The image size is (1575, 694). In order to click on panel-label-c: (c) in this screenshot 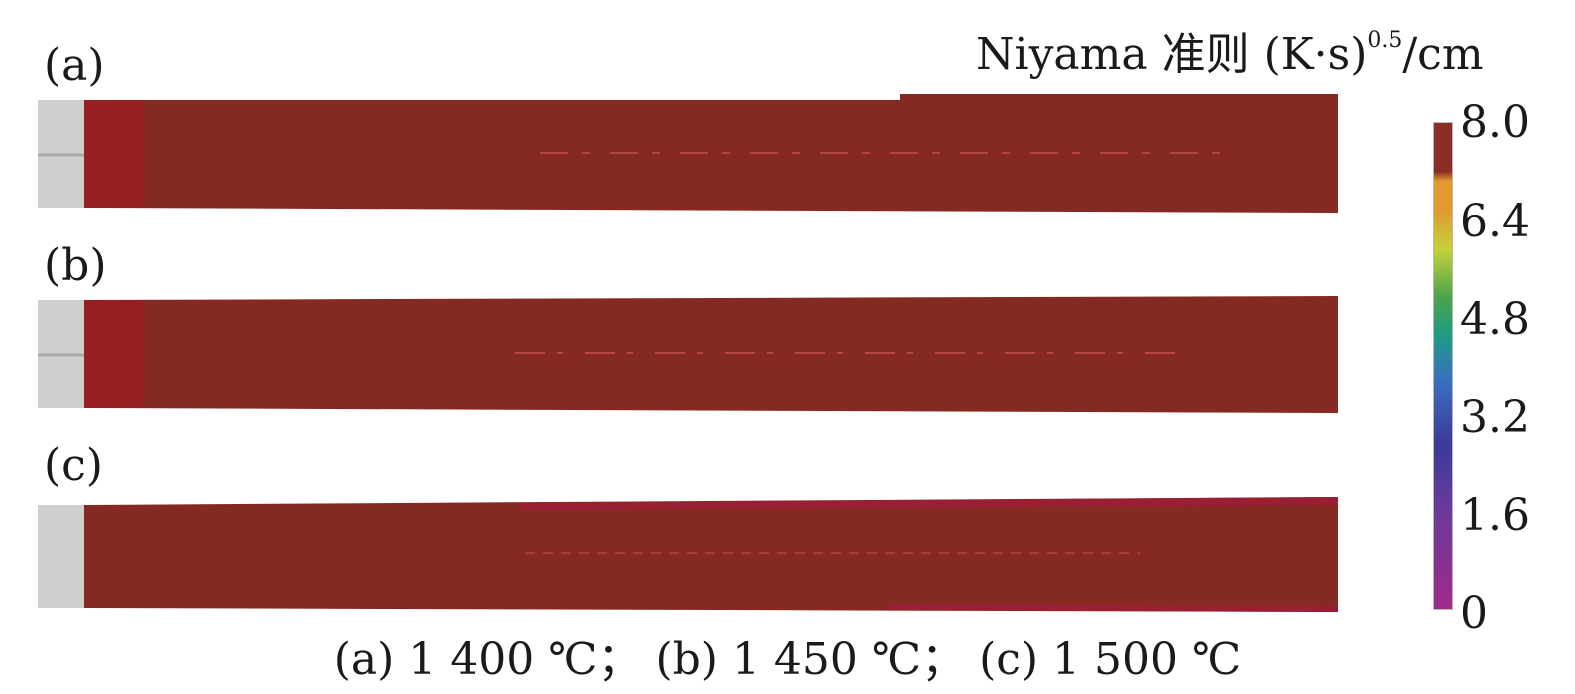, I will do `click(73, 465)`.